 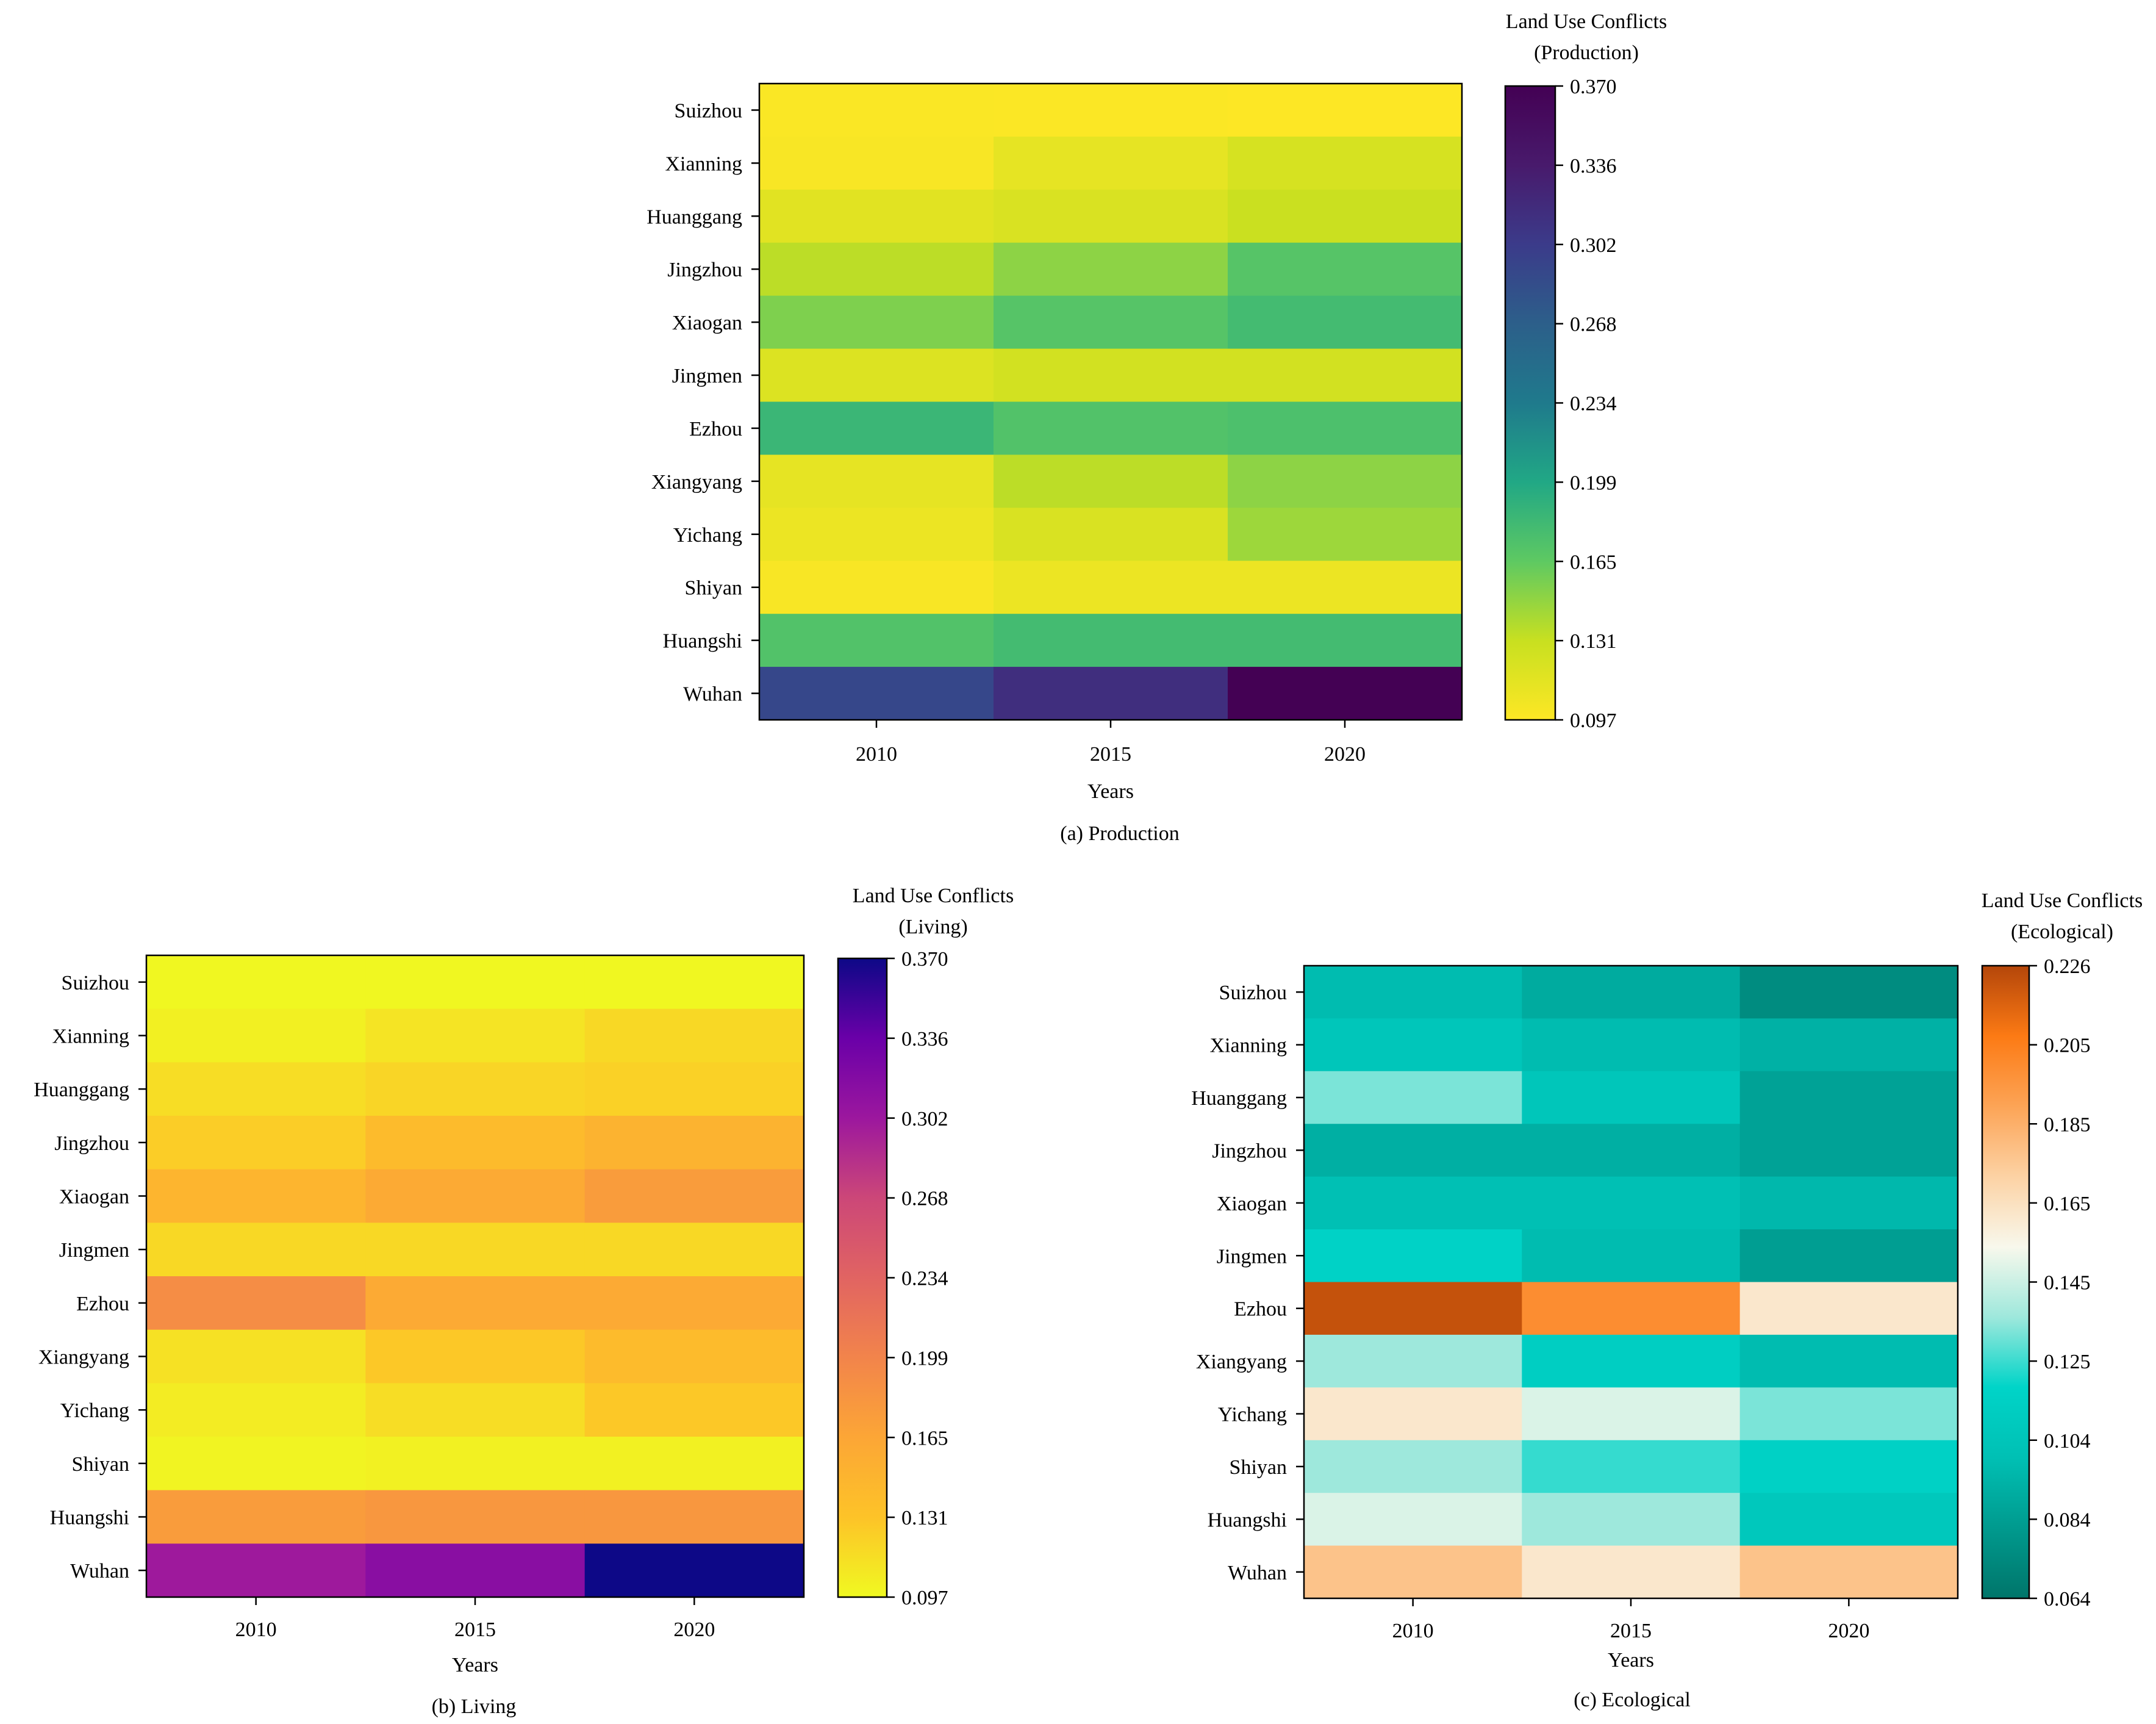 I want to click on ecological-cell-ezhou-2015, so click(x=1631, y=1308).